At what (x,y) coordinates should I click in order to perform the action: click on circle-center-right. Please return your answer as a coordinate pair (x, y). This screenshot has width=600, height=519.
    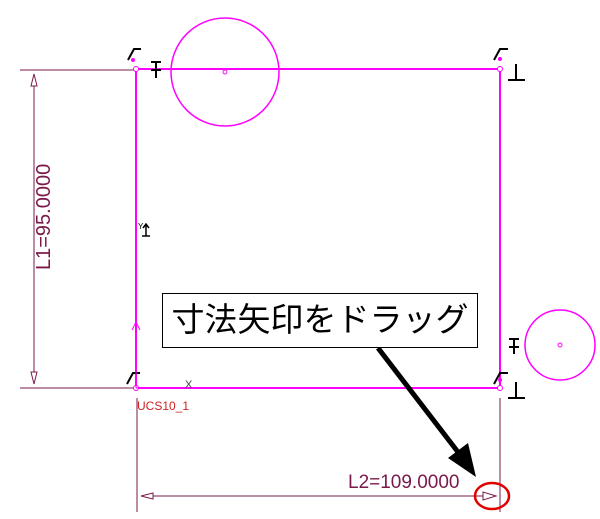
    Looking at the image, I should click on (560, 345).